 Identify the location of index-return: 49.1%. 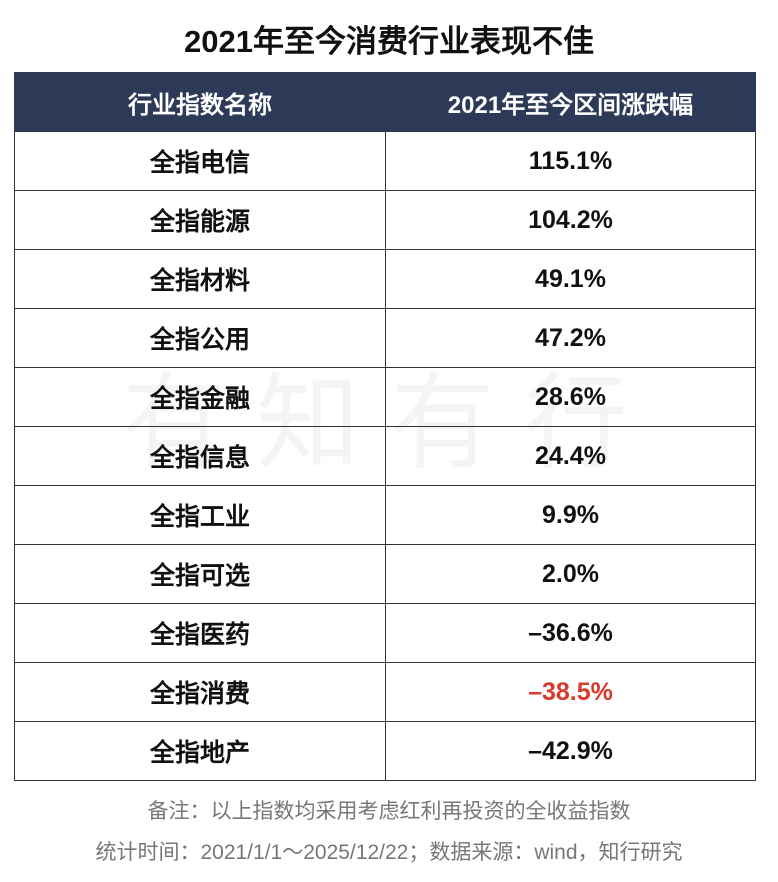
(570, 279).